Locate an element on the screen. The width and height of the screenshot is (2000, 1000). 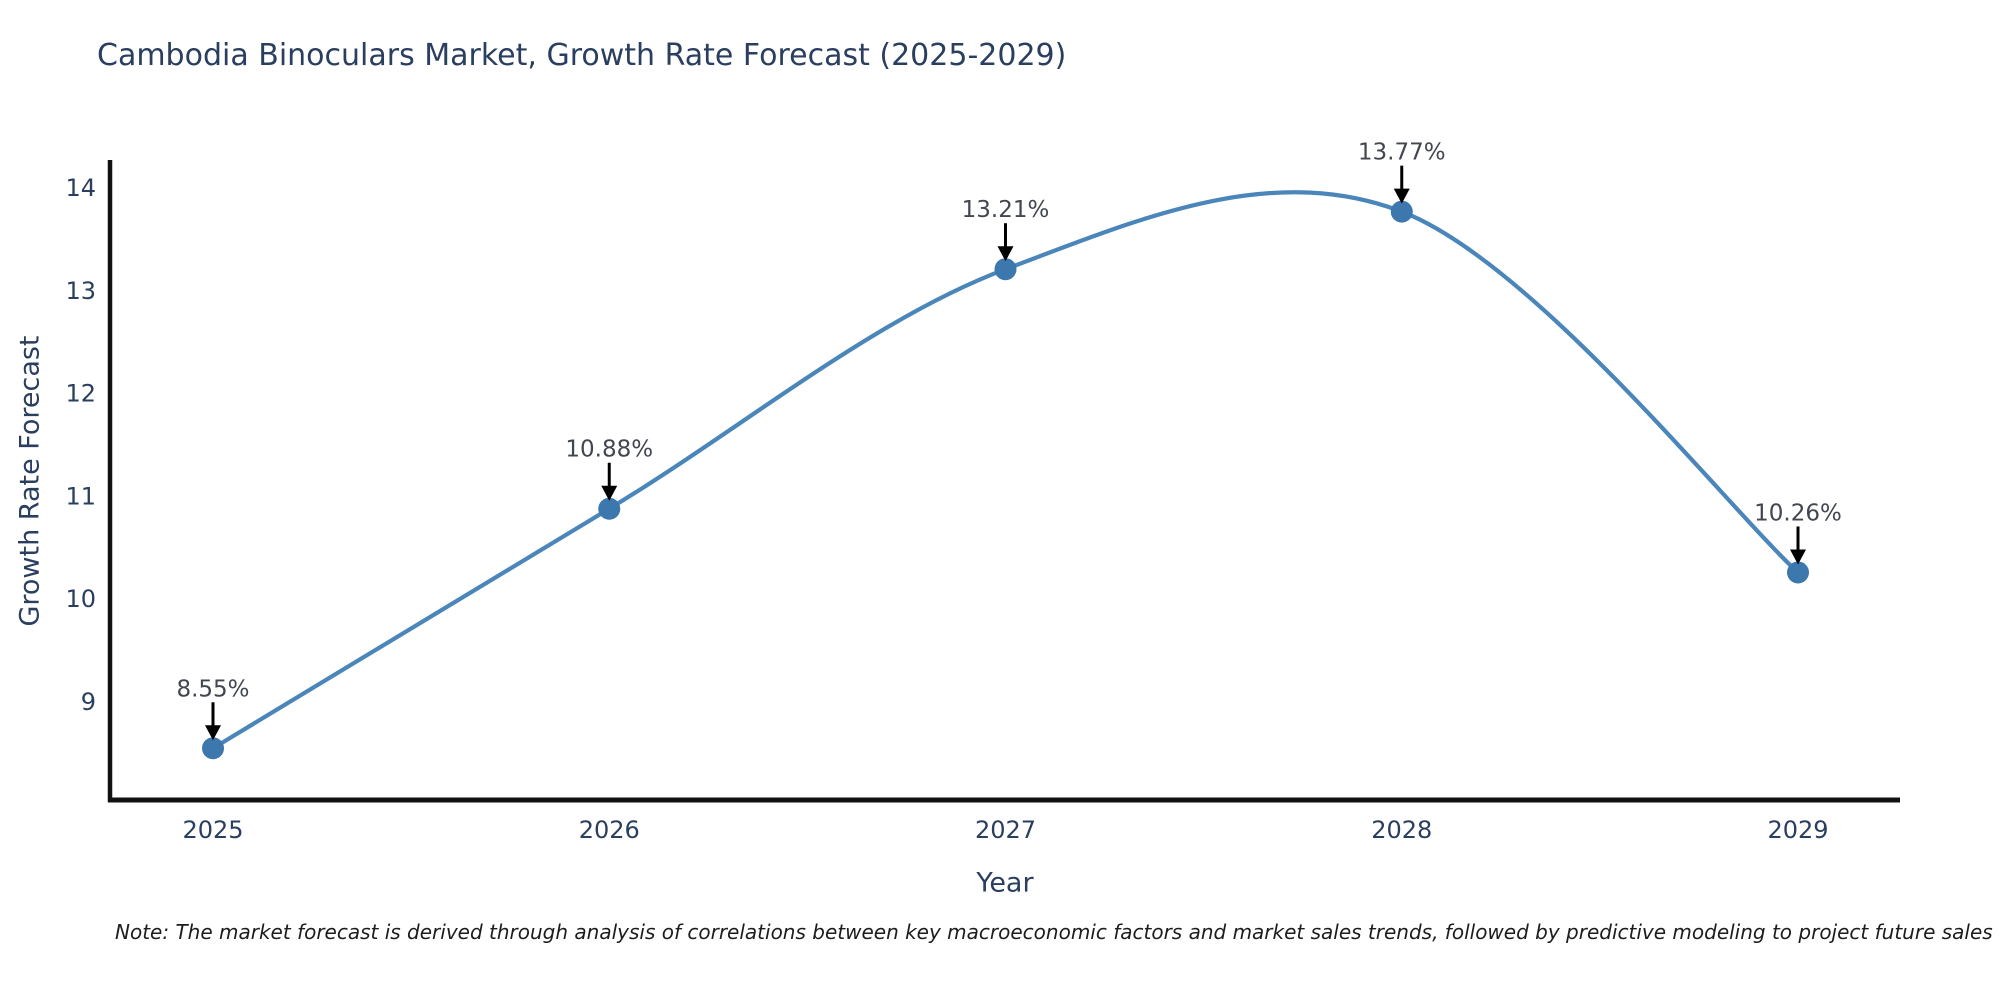
x-tick-label: 2029 is located at coordinates (1797, 830).